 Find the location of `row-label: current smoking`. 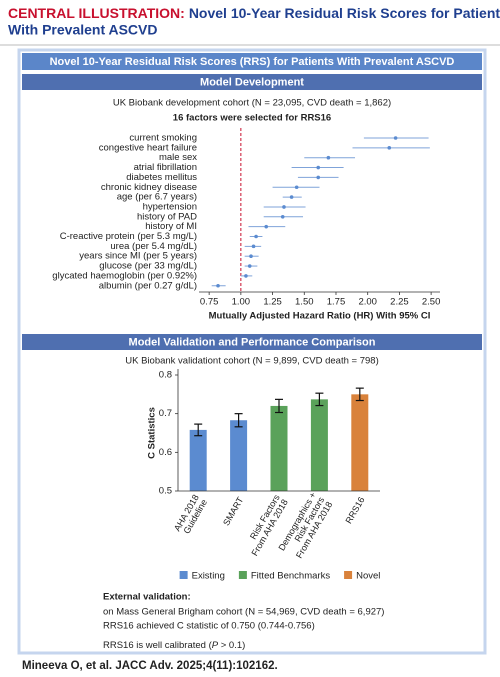

row-label: current smoking is located at coordinates (163, 138).